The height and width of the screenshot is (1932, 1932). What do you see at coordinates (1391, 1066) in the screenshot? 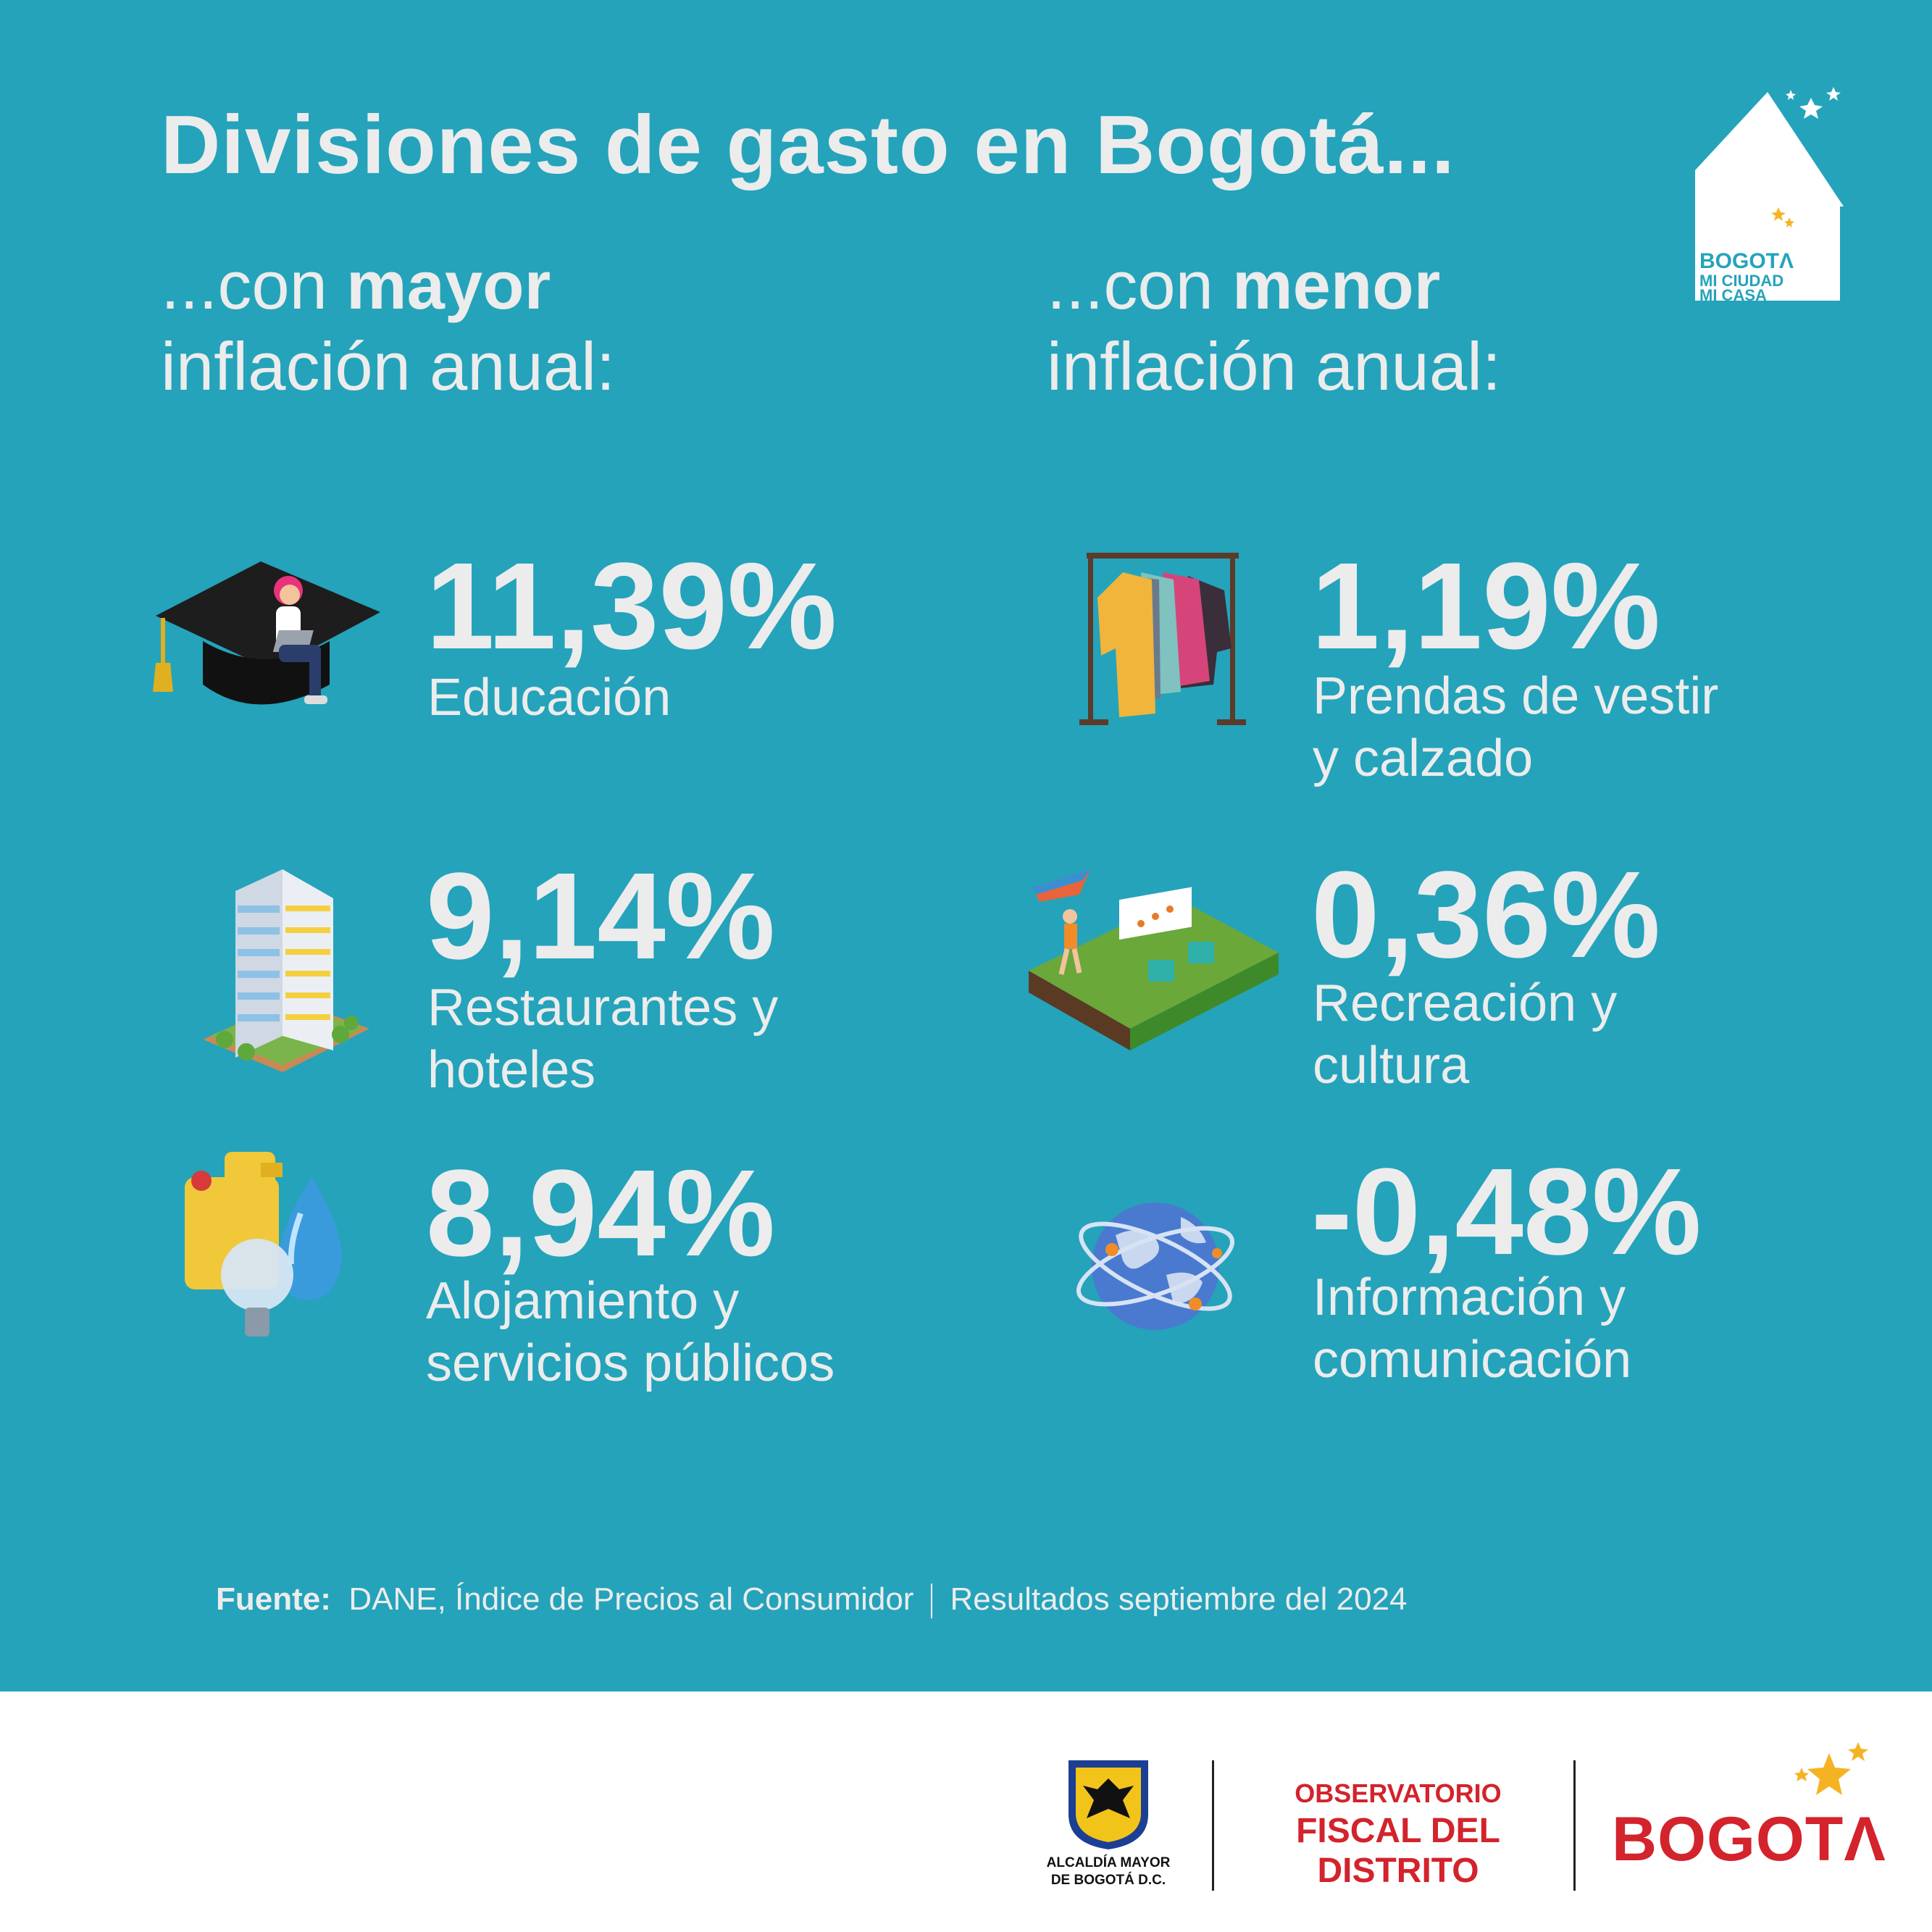
I see `menor-2-label-line2: cultura` at bounding box center [1391, 1066].